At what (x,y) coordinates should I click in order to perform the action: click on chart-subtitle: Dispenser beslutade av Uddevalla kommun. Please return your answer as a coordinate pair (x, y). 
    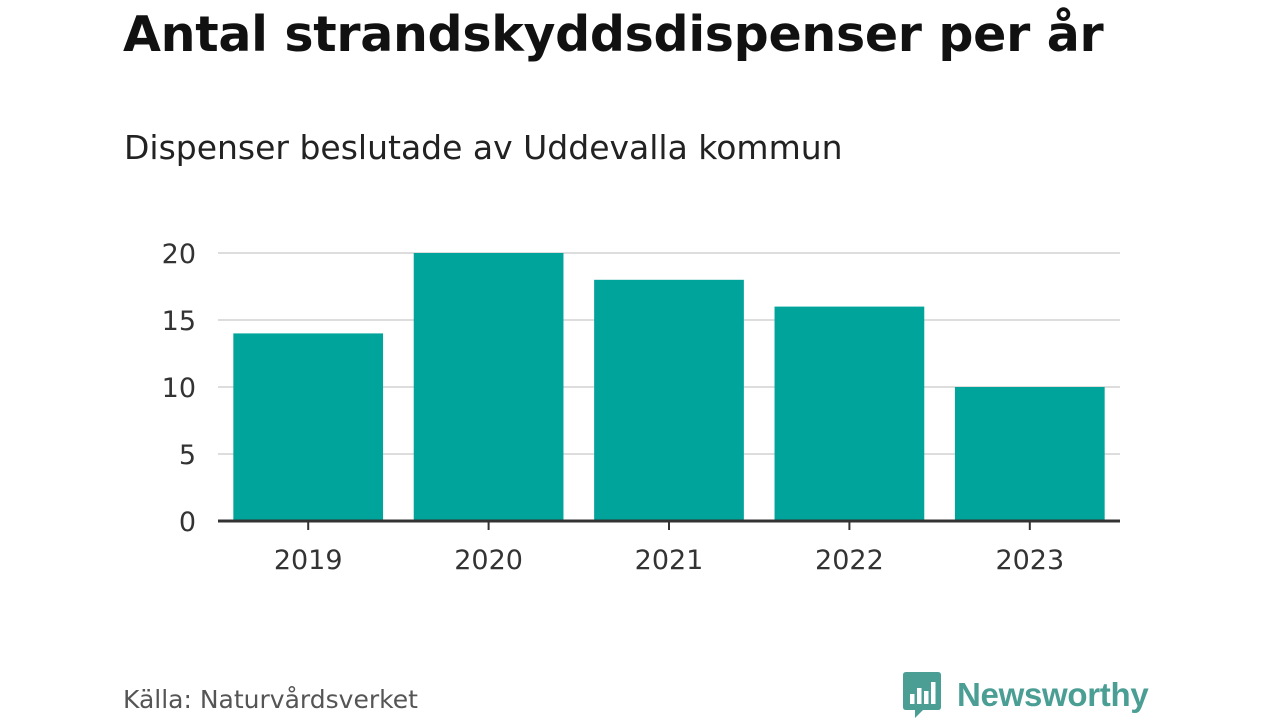
    Looking at the image, I should click on (483, 147).